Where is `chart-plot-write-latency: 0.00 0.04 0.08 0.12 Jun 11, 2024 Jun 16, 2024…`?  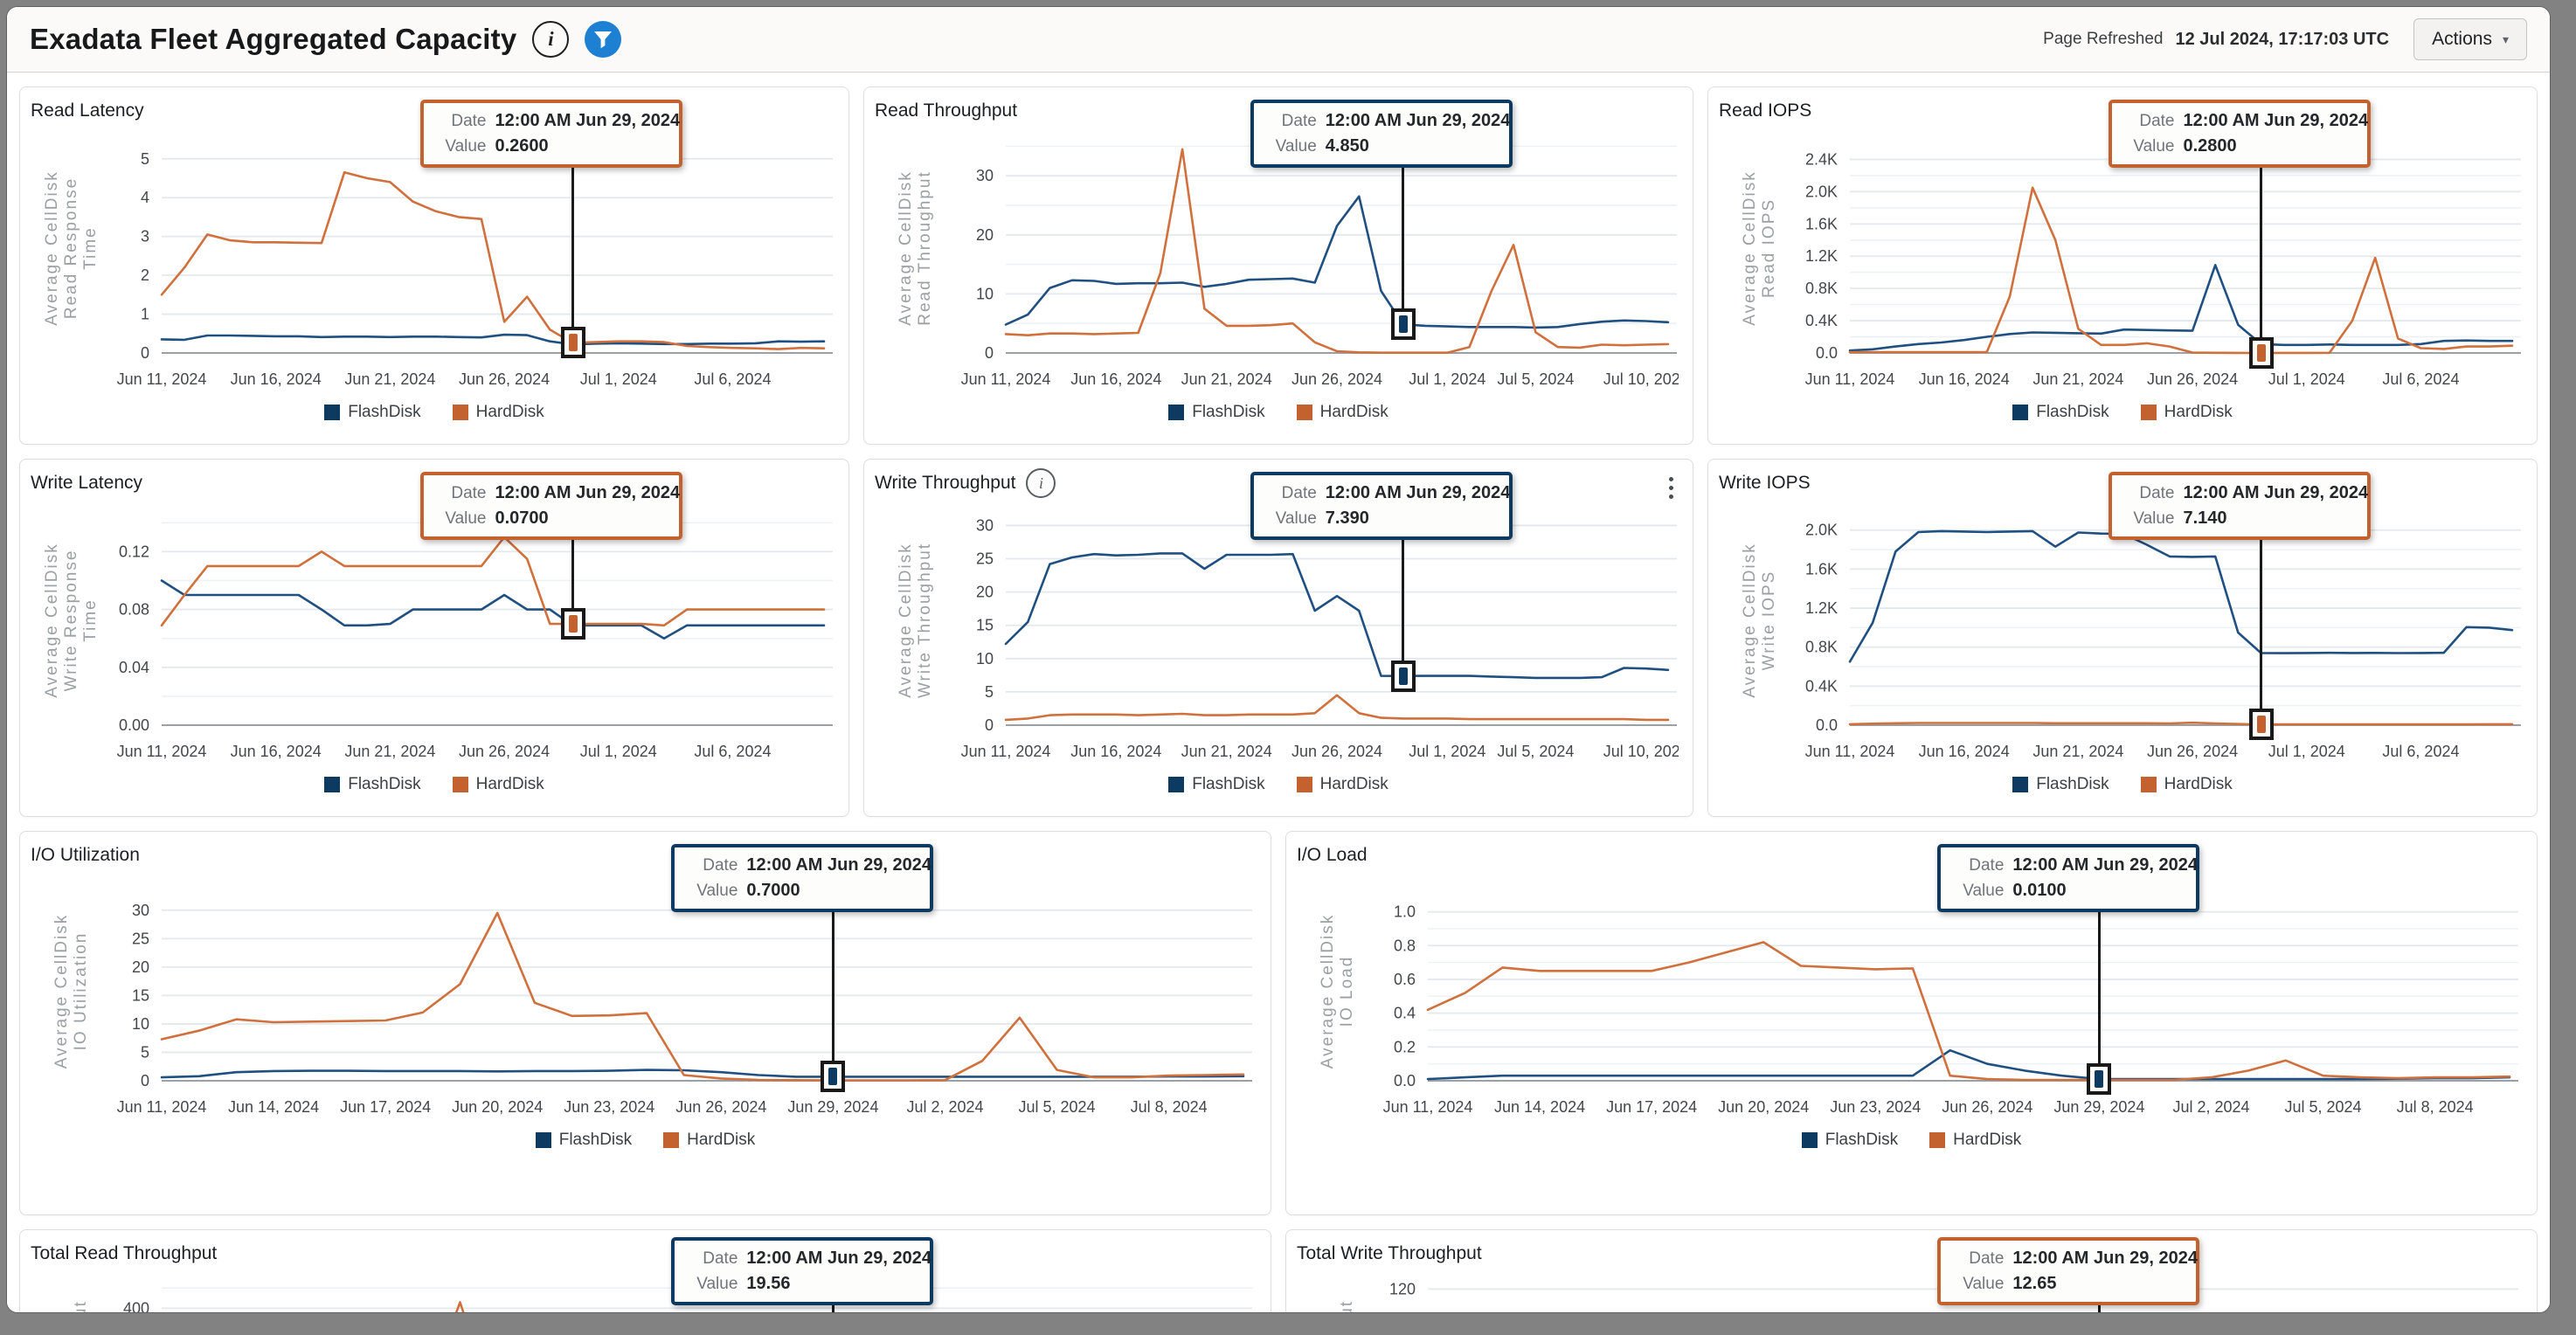
chart-plot-write-latency: 0.00 0.04 0.08 0.12 Jun 11, 2024 Jun 16, 2024… is located at coordinates (432, 632).